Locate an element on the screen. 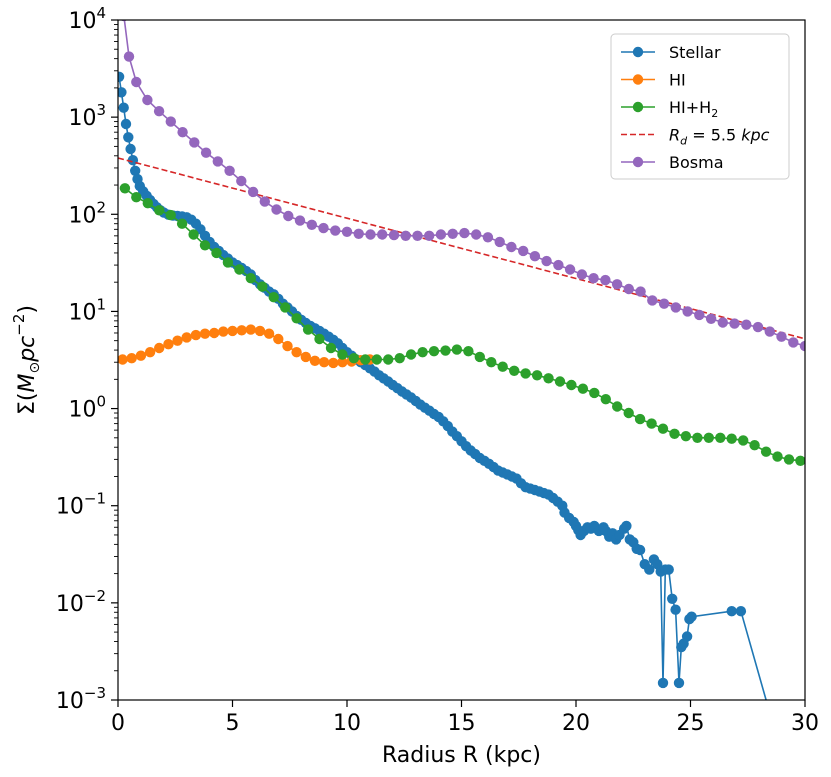 The height and width of the screenshot is (777, 831). x-tick-label: 0 is located at coordinates (118, 723).